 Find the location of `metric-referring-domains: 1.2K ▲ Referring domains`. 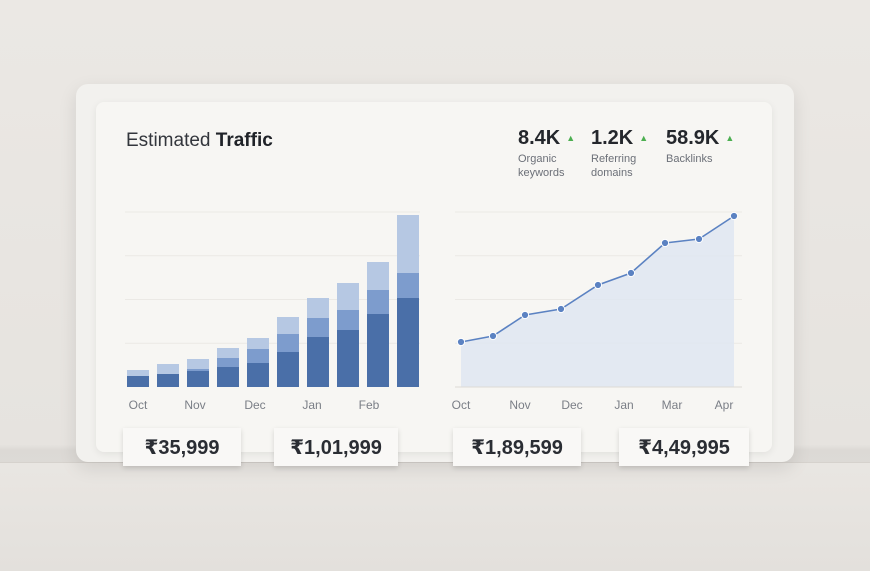

metric-referring-domains: 1.2K ▲ Referring domains is located at coordinates (626, 153).